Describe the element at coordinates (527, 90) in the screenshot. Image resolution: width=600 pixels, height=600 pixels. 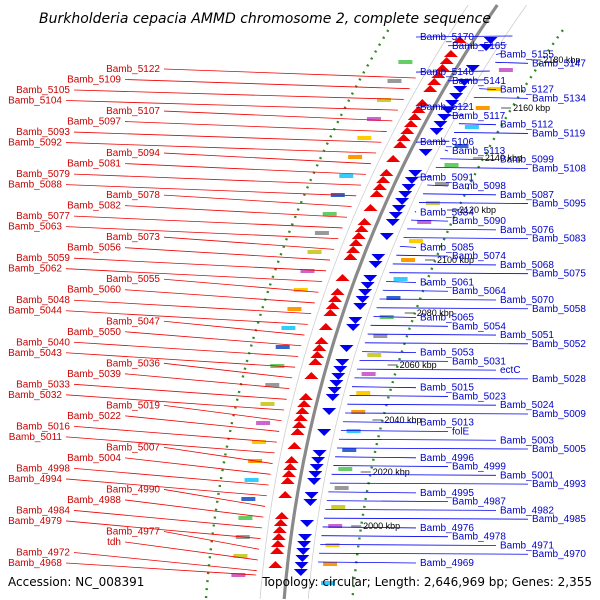
I see `gene-label-right: Bamb_5127` at that location.